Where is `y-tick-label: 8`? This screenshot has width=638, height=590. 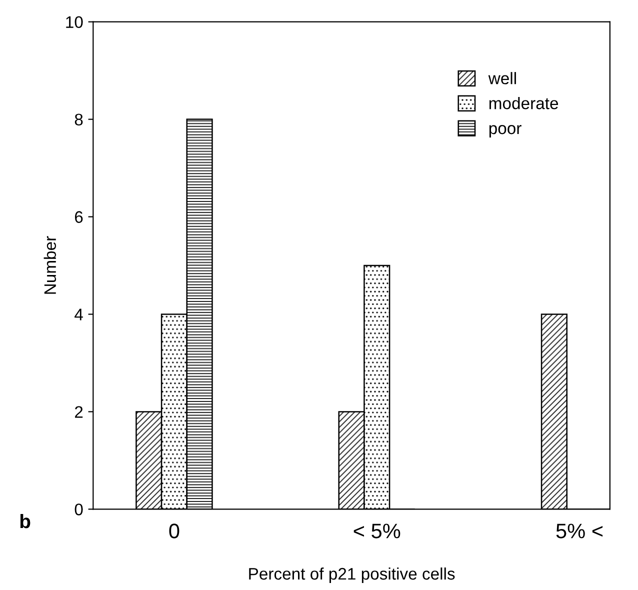 y-tick-label: 8 is located at coordinates (78, 120).